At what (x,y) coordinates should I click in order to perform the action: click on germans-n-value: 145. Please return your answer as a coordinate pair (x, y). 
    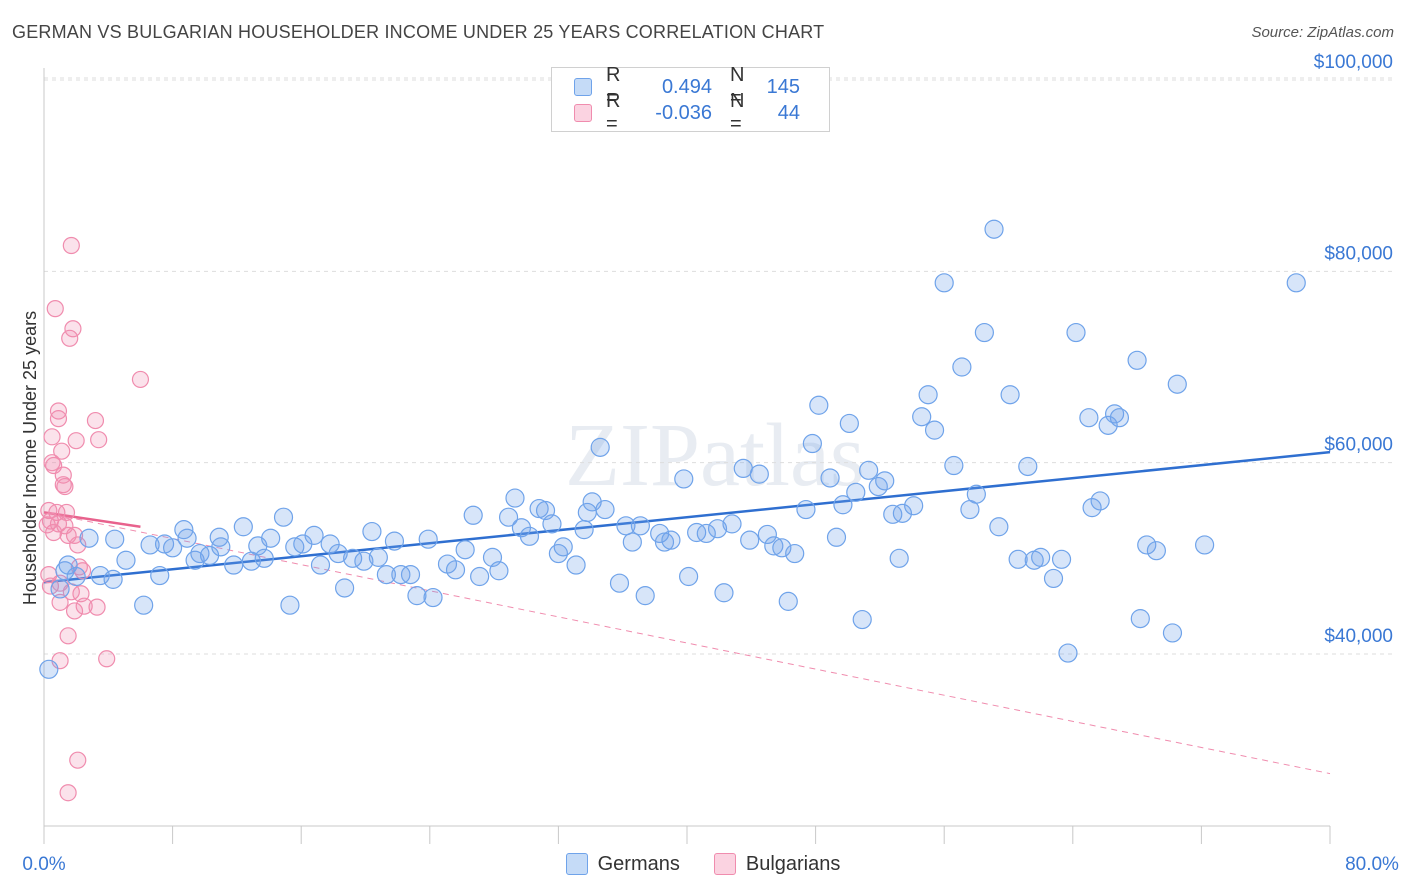
    Looking at the image, I should click on (783, 86).